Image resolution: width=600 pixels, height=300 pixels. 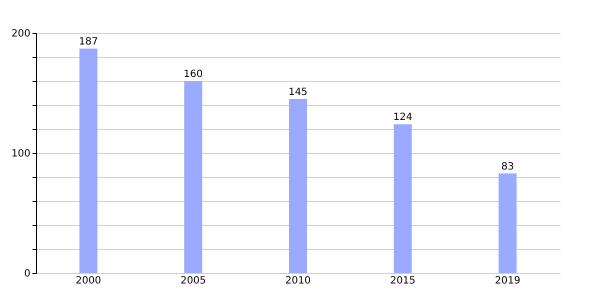 What do you see at coordinates (507, 281) in the screenshot?
I see `x-tick-label: 2019` at bounding box center [507, 281].